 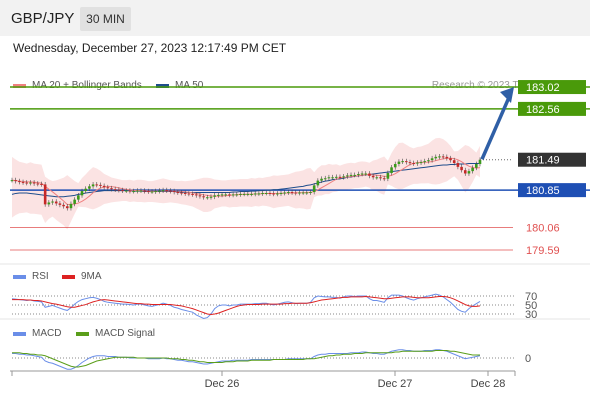 I want to click on rsi-9ma-line, so click(x=246, y=305).